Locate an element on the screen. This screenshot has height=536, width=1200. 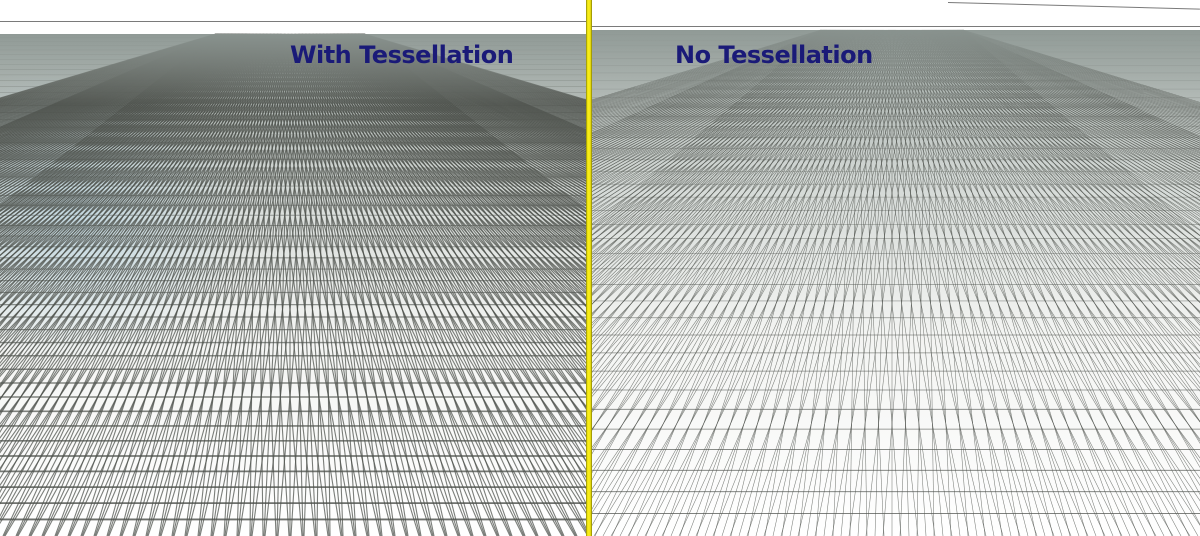
split-divider is located at coordinates (589, 268).